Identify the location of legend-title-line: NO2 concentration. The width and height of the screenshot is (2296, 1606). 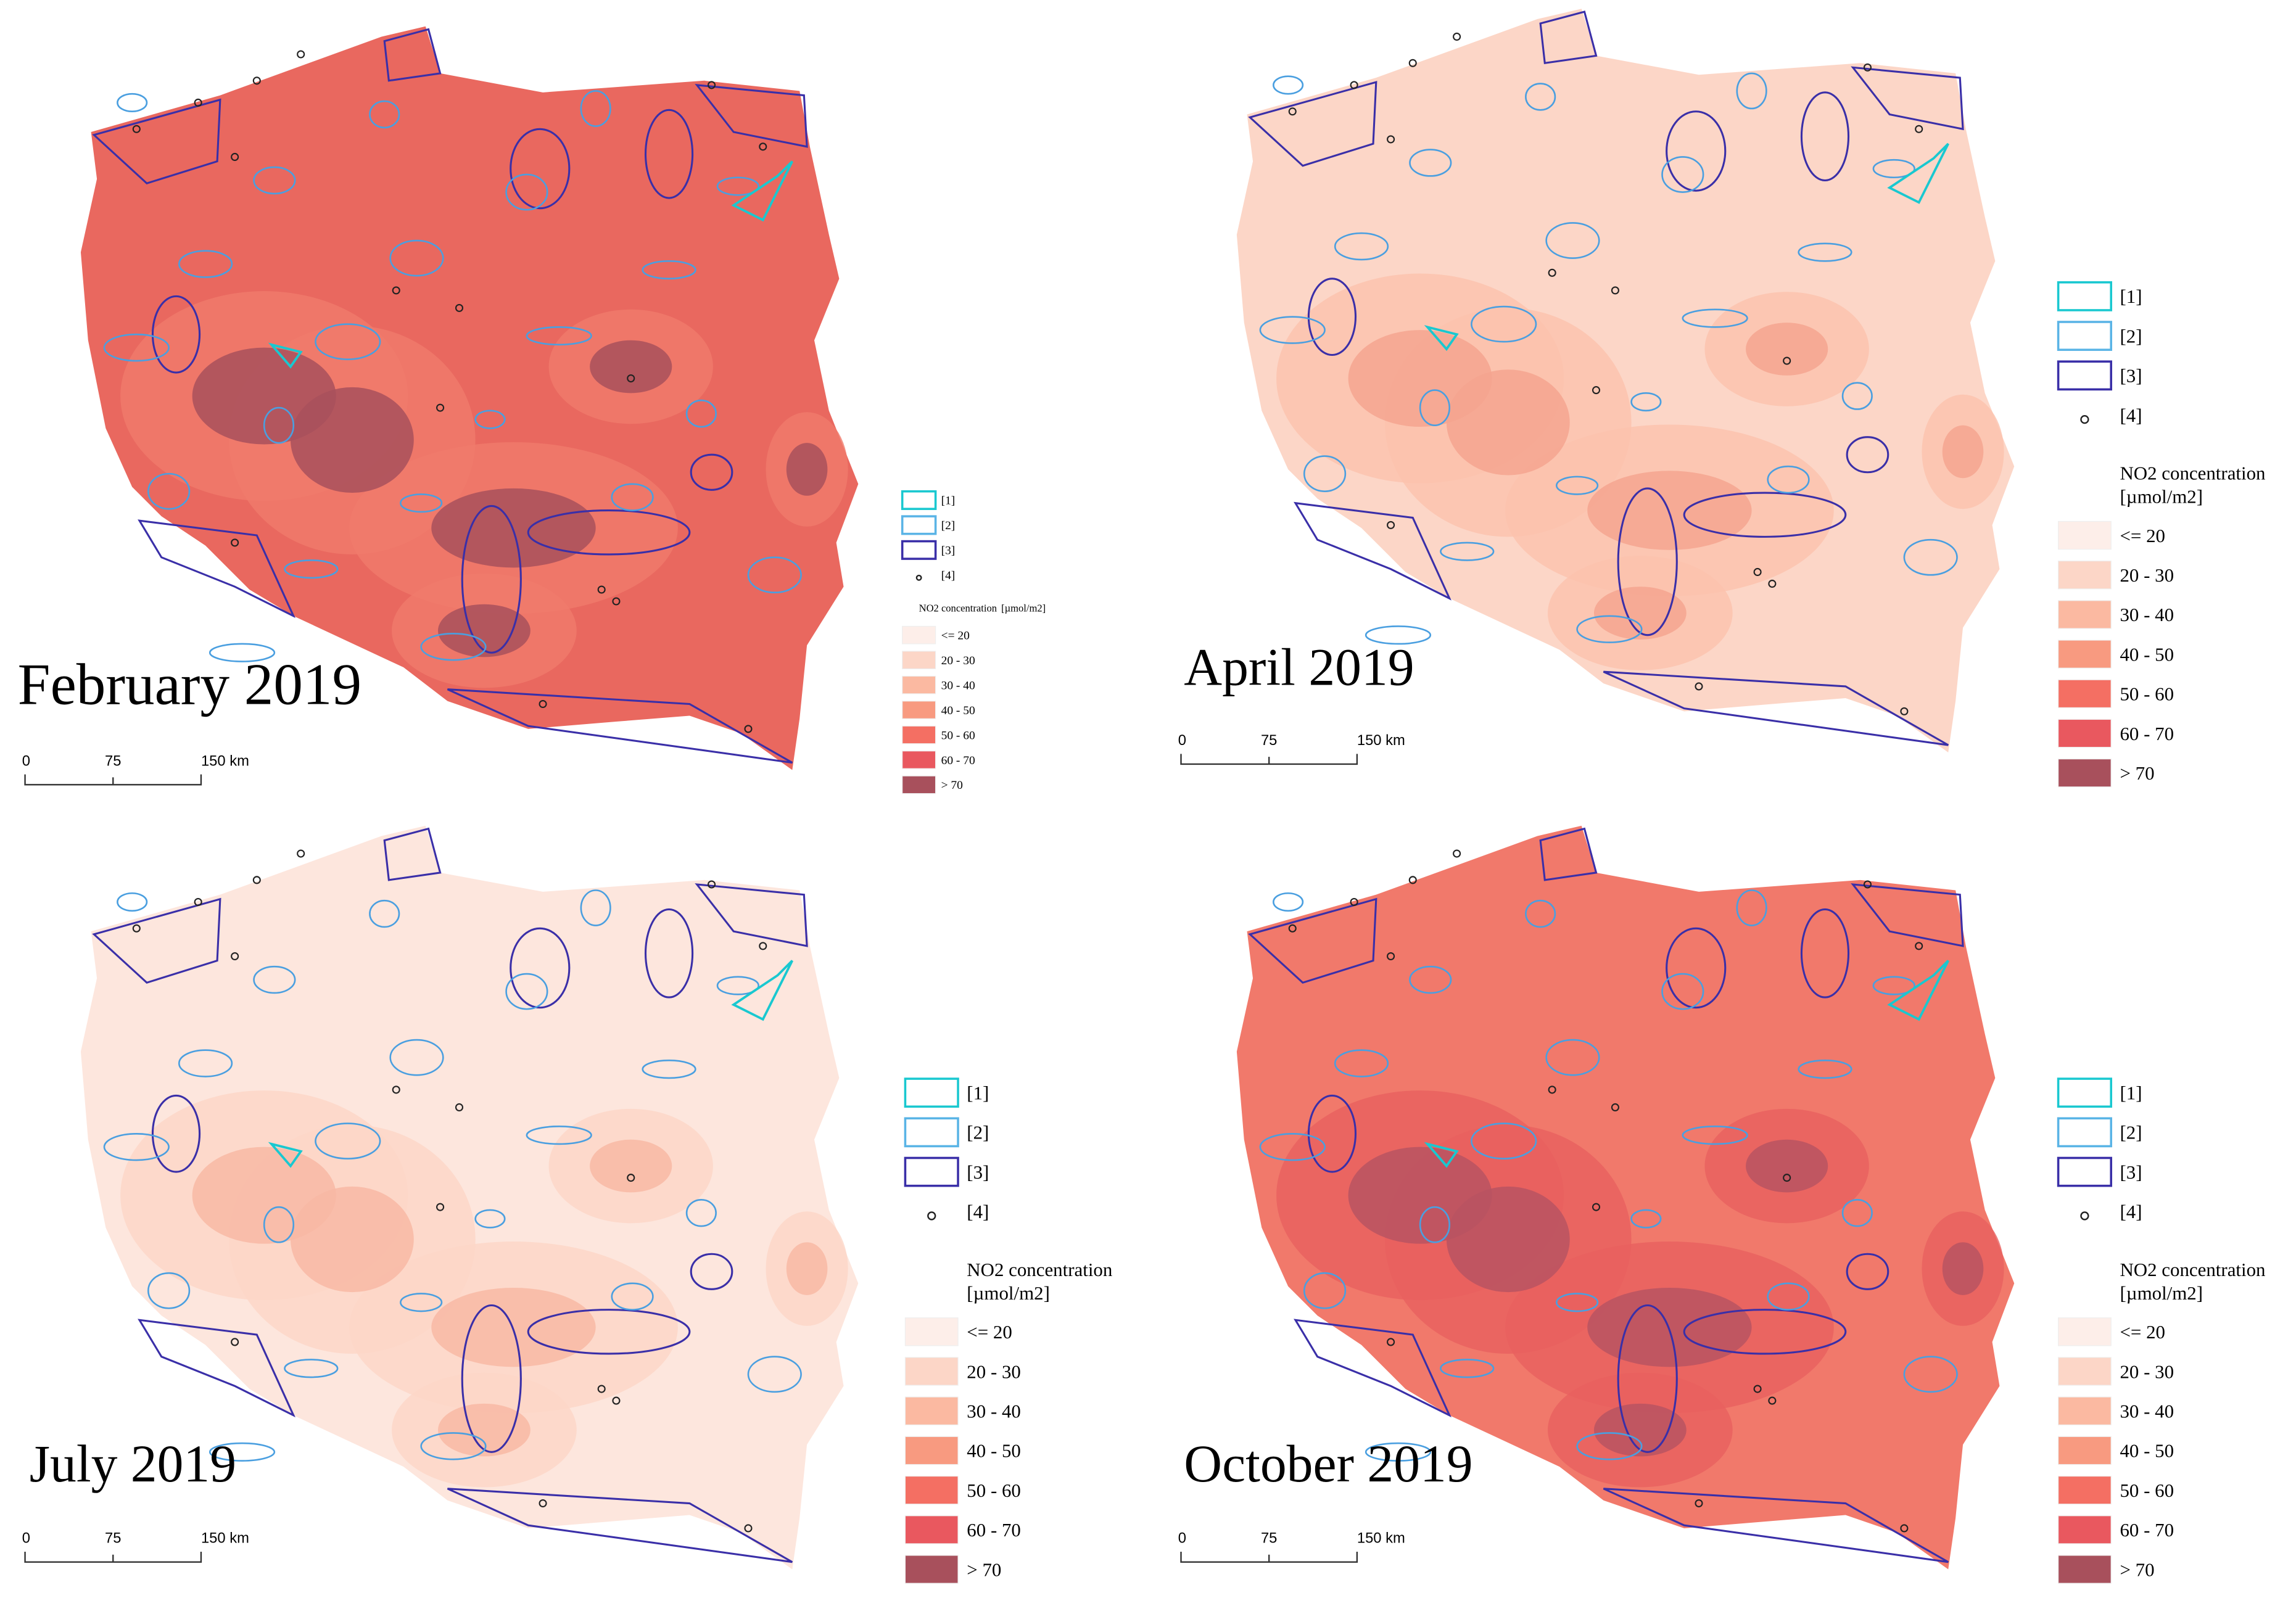
(958, 608).